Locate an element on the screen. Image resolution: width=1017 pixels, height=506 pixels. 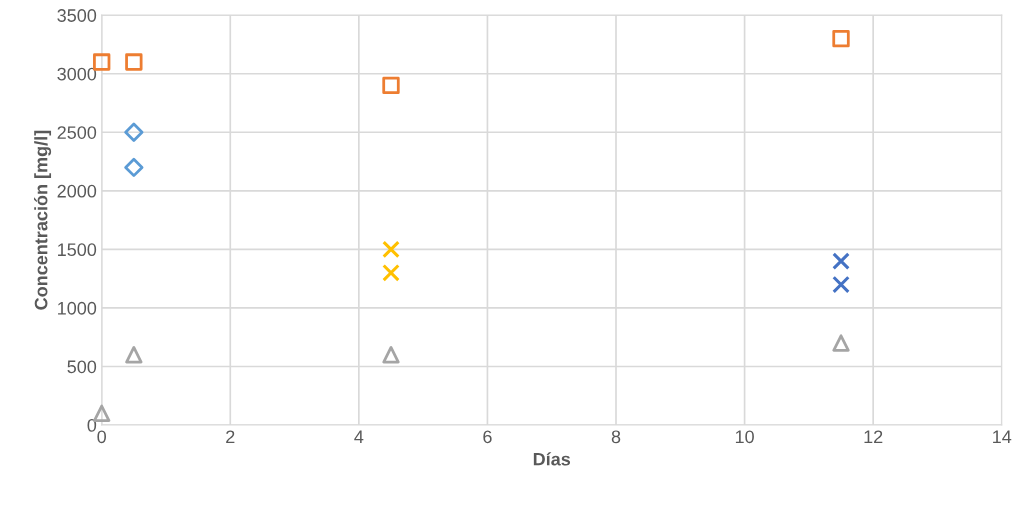
x-tick-label: 14 is located at coordinates (1002, 436).